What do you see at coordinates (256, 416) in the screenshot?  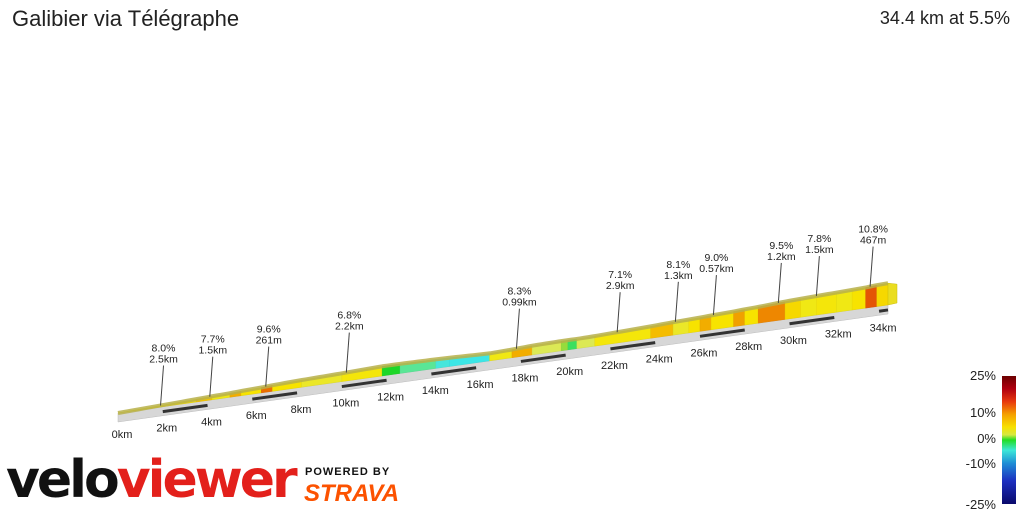 I see `x-tick-label: 6km` at bounding box center [256, 416].